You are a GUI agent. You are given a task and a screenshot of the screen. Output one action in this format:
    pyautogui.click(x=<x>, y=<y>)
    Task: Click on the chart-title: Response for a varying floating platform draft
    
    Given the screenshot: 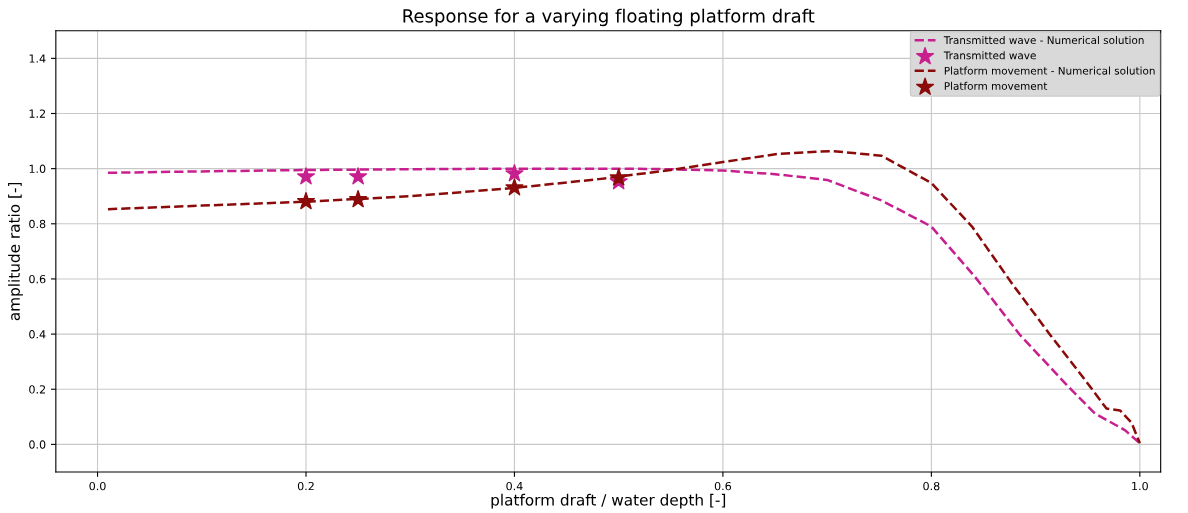 What is the action you would take?
    pyautogui.click(x=609, y=17)
    